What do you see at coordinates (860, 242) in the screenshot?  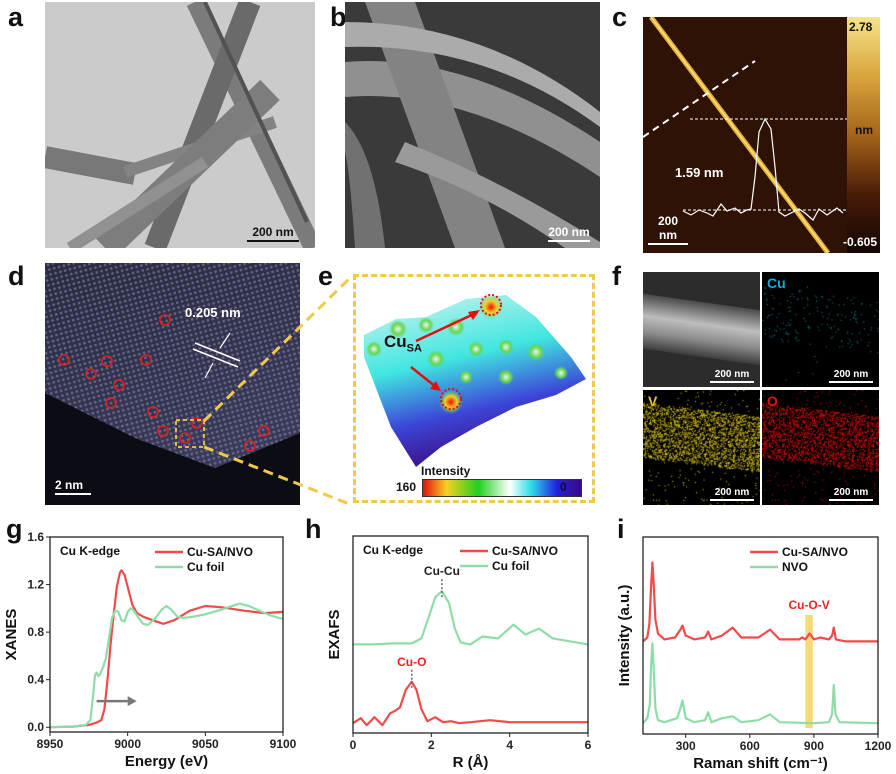 I see `colorbar-min: -0.605` at bounding box center [860, 242].